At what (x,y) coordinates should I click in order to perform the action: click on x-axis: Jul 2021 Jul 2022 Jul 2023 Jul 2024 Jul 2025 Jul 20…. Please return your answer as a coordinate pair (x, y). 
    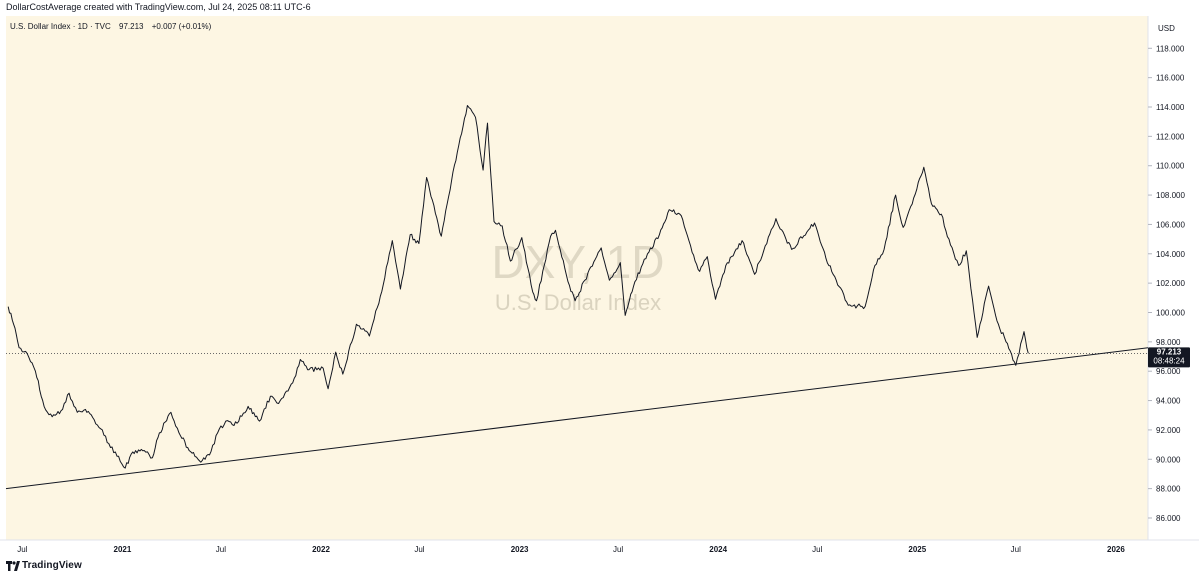
    Looking at the image, I should click on (571, 549).